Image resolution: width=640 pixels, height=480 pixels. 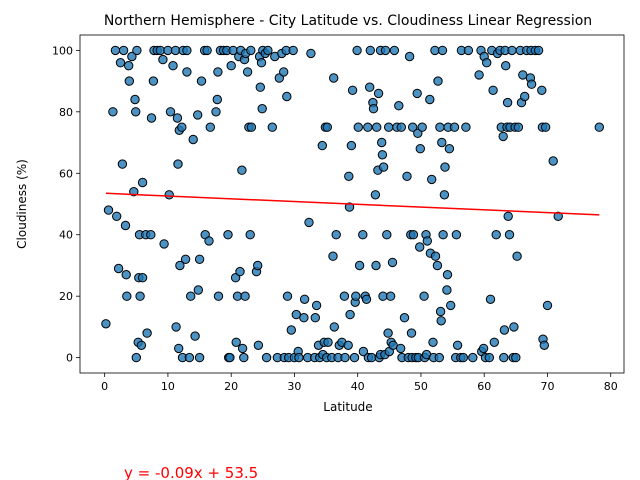 What do you see at coordinates (69, 358) in the screenshot?
I see `y-tick-label: 0` at bounding box center [69, 358].